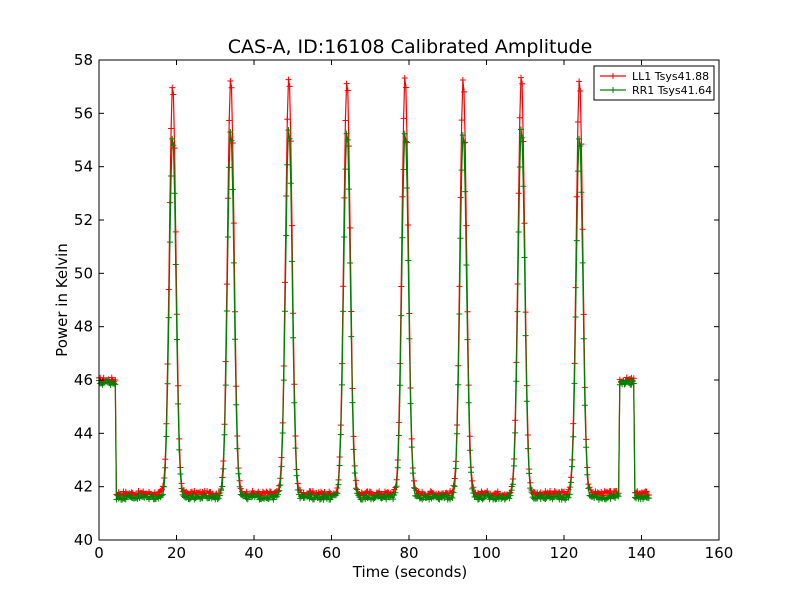 The image size is (800, 605). Describe the element at coordinates (83, 167) in the screenshot. I see `y-tick-label: 54` at that location.